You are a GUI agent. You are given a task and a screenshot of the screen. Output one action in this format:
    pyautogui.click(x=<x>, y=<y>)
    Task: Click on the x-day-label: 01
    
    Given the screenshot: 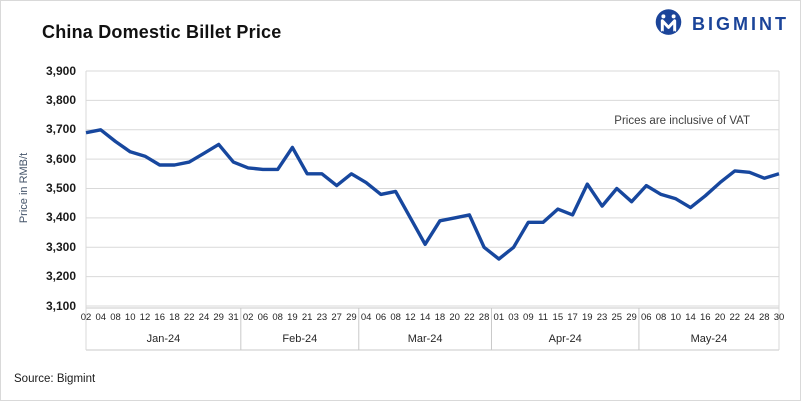 What is the action you would take?
    pyautogui.click(x=499, y=317)
    